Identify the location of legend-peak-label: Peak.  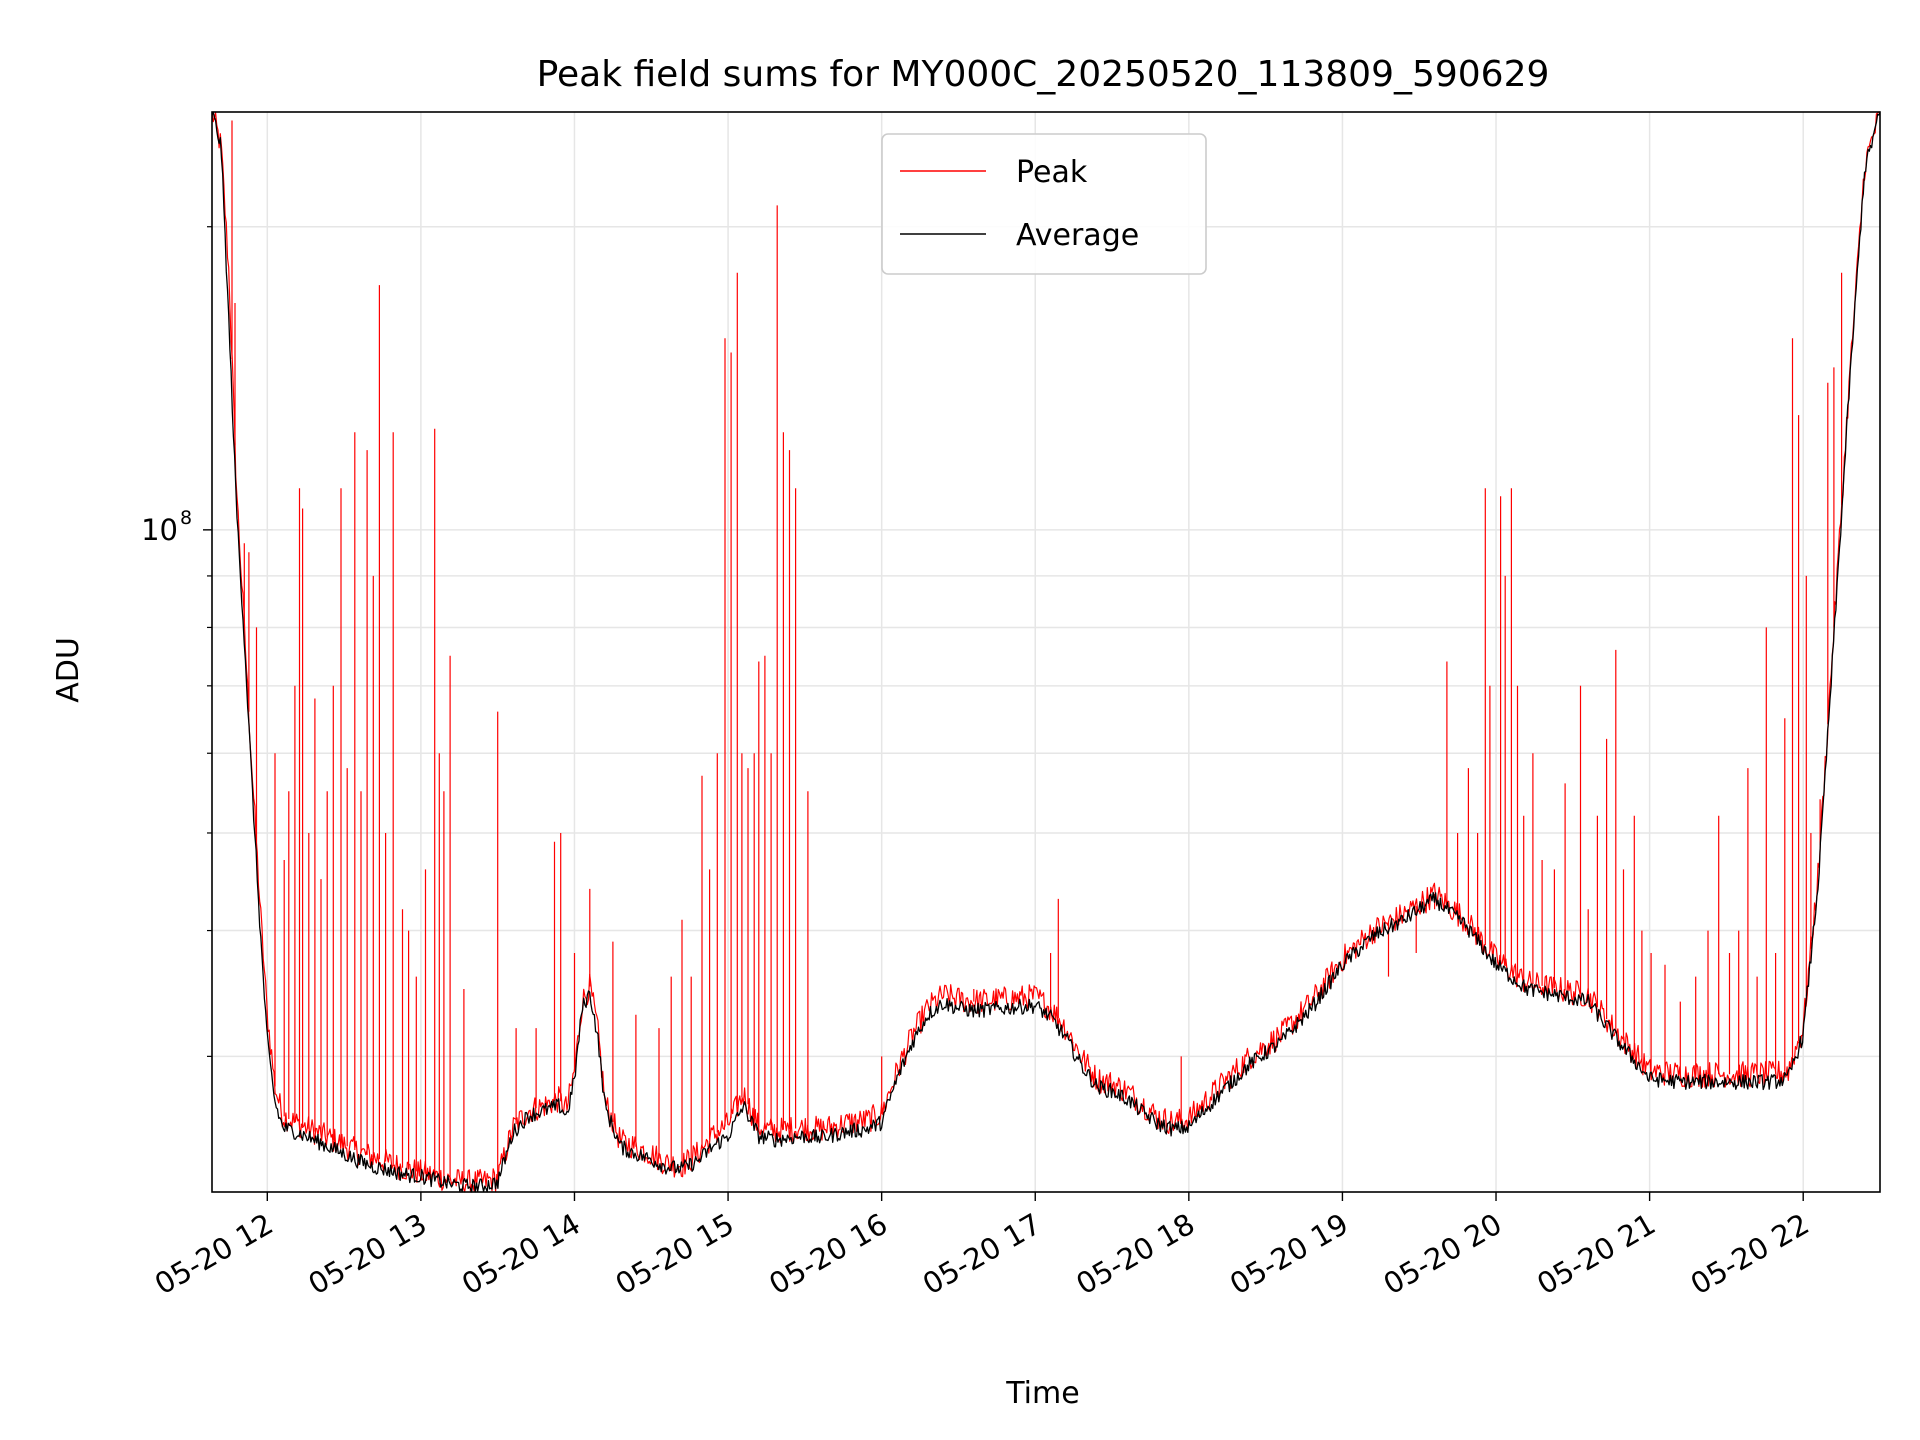
(1052, 172).